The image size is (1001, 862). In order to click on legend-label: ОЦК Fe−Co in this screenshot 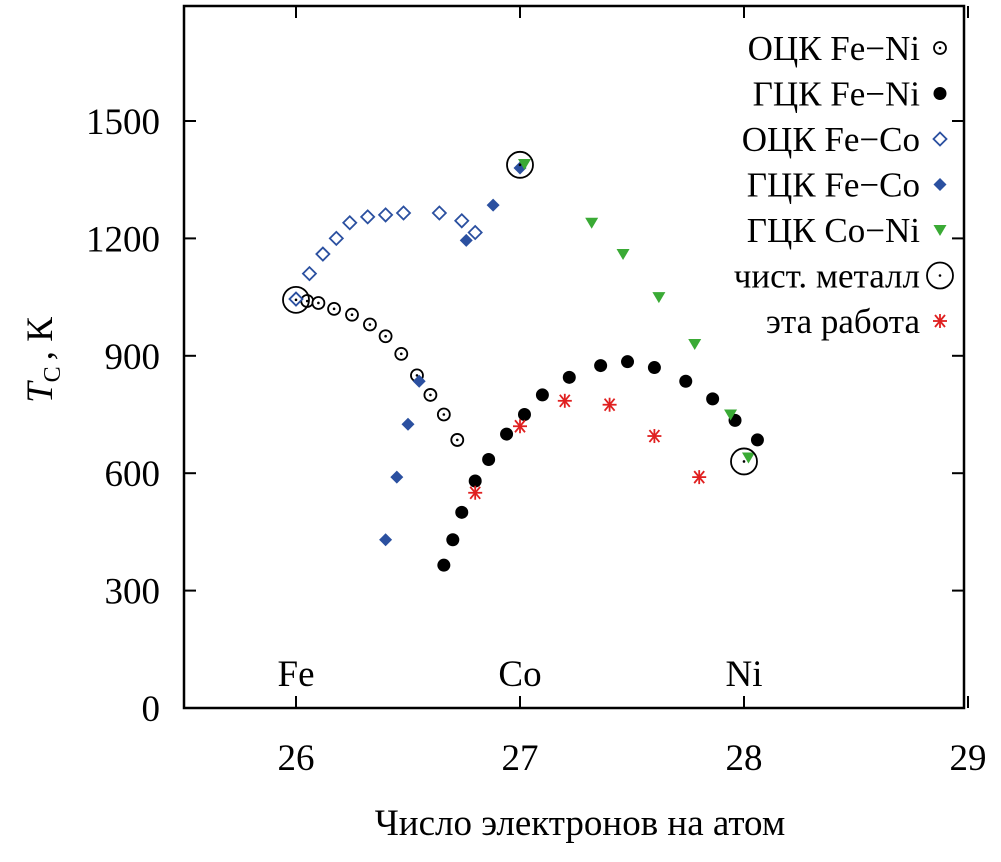, I will do `click(831, 139)`.